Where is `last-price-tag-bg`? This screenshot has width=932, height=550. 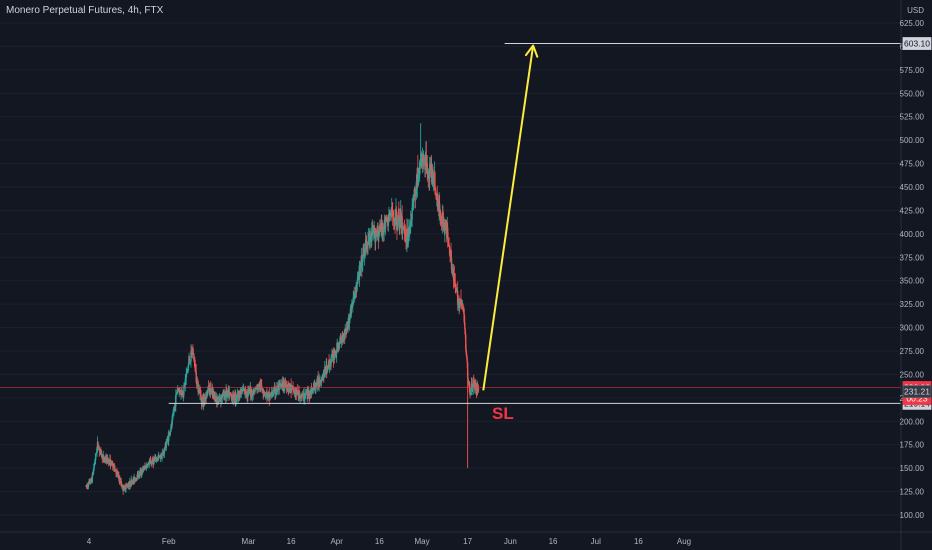
last-price-tag-bg is located at coordinates (917, 391).